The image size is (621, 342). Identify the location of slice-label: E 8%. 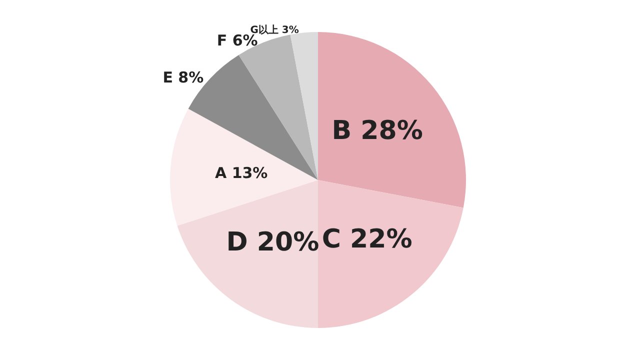
(183, 77).